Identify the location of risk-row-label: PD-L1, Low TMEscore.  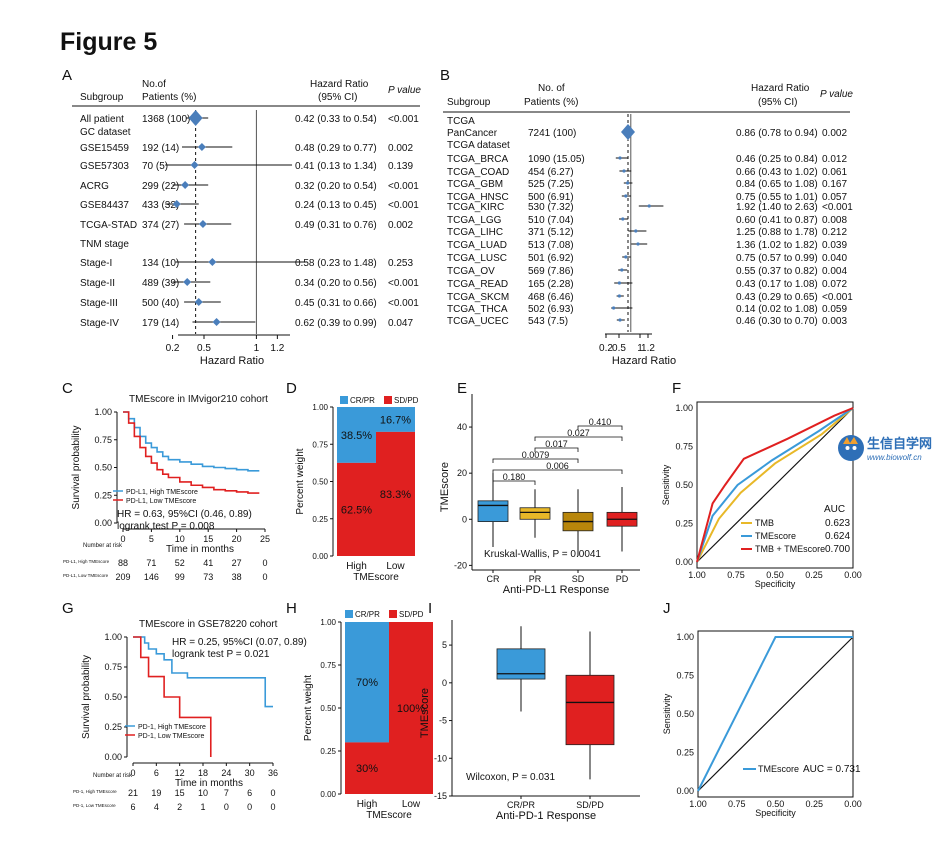
(86, 575).